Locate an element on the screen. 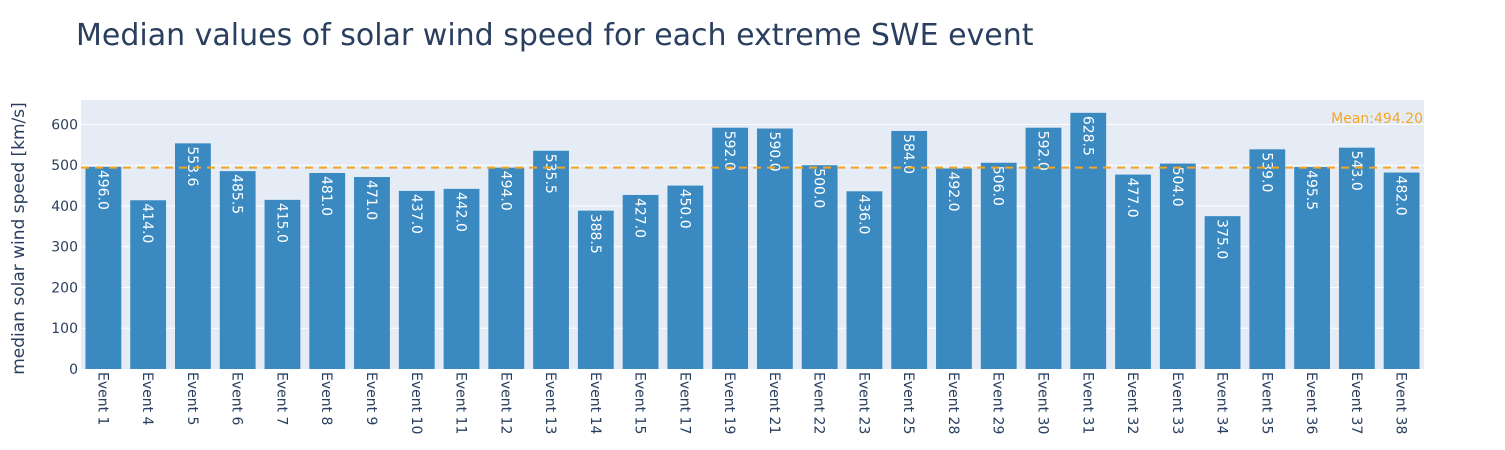  x-tick-label: Event 6 is located at coordinates (237, 399).